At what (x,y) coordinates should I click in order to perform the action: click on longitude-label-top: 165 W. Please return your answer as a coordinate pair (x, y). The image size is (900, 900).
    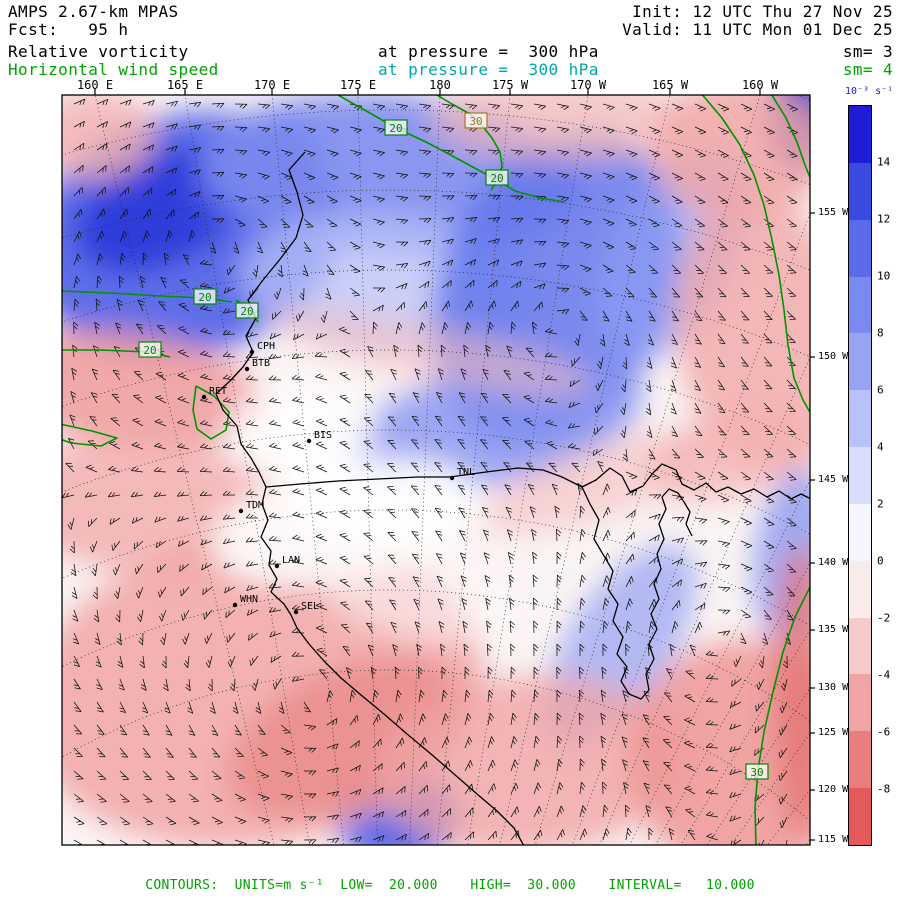
    Looking at the image, I should click on (670, 85).